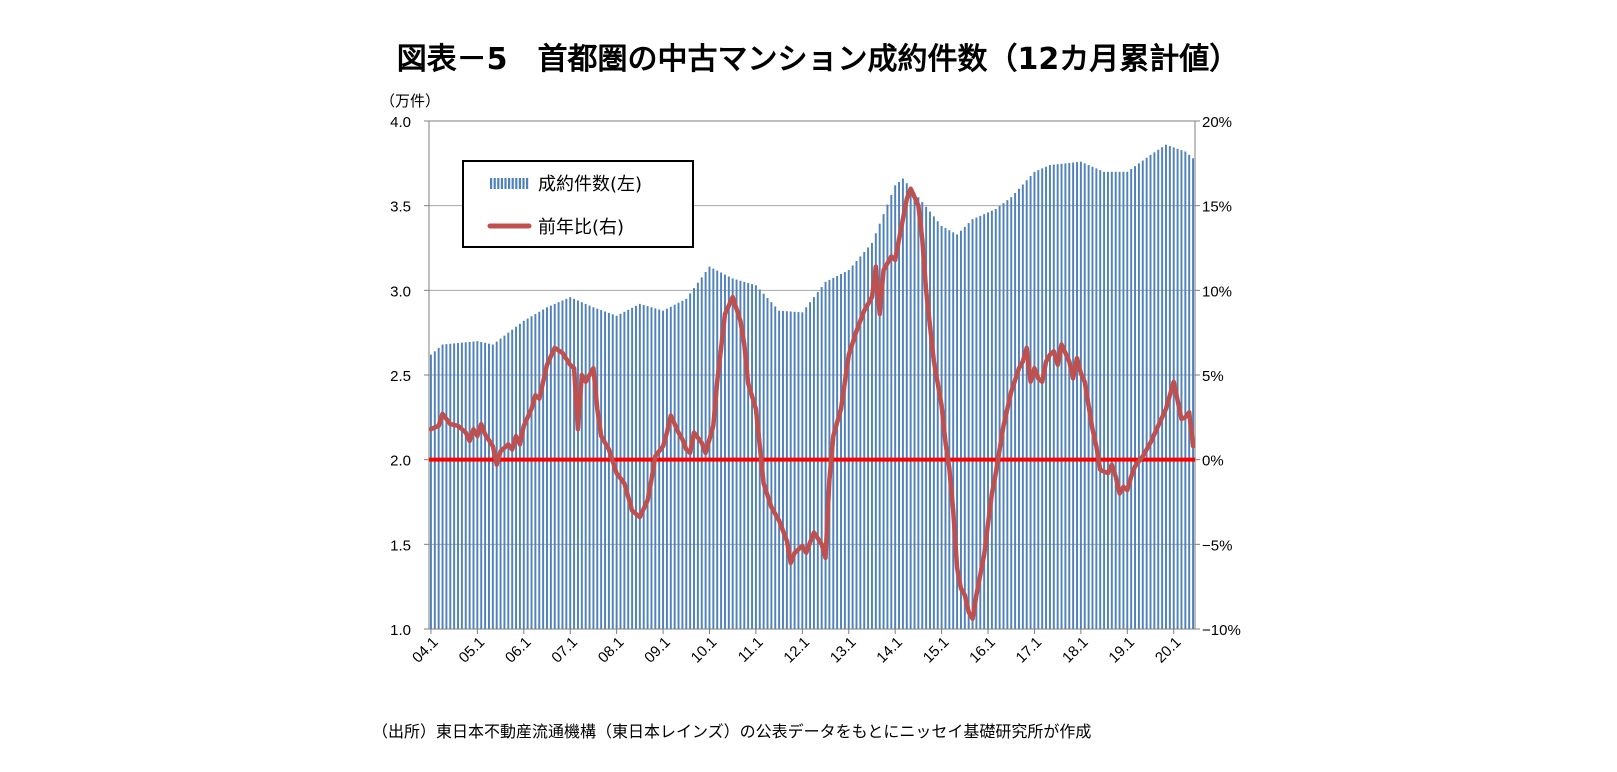 The image size is (1617, 772). Describe the element at coordinates (400, 207) in the screenshot. I see `left-tick-label: 3.5` at that location.